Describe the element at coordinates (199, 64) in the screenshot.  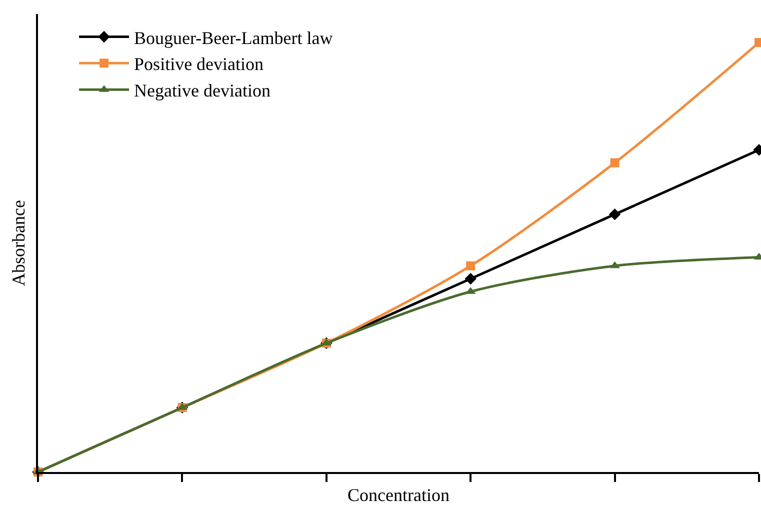
I see `legend-label: Positive deviation` at that location.